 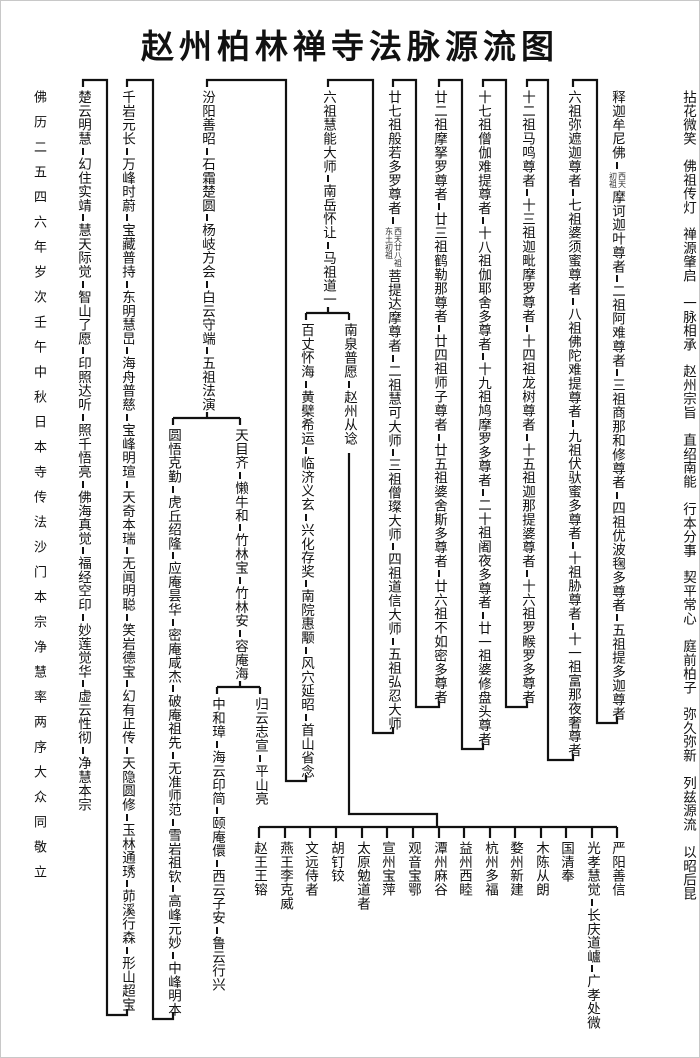 I want to click on verse-phrase: 一脉相承, so click(x=688, y=323).